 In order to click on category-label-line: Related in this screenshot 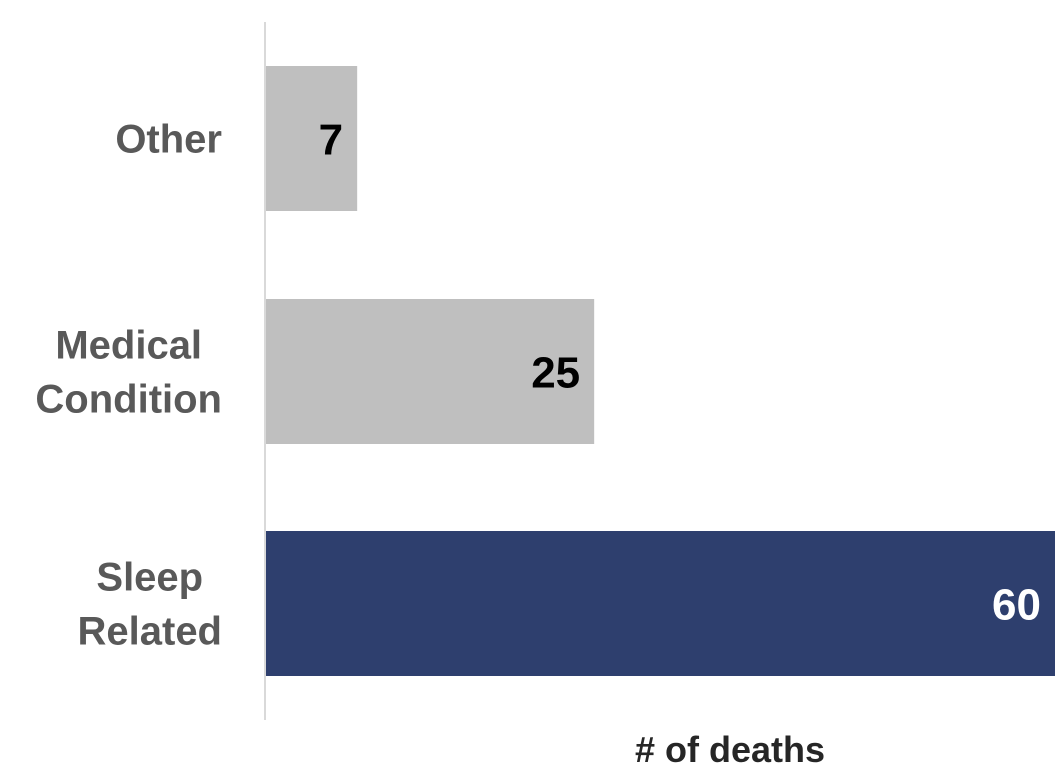, I will do `click(150, 632)`.